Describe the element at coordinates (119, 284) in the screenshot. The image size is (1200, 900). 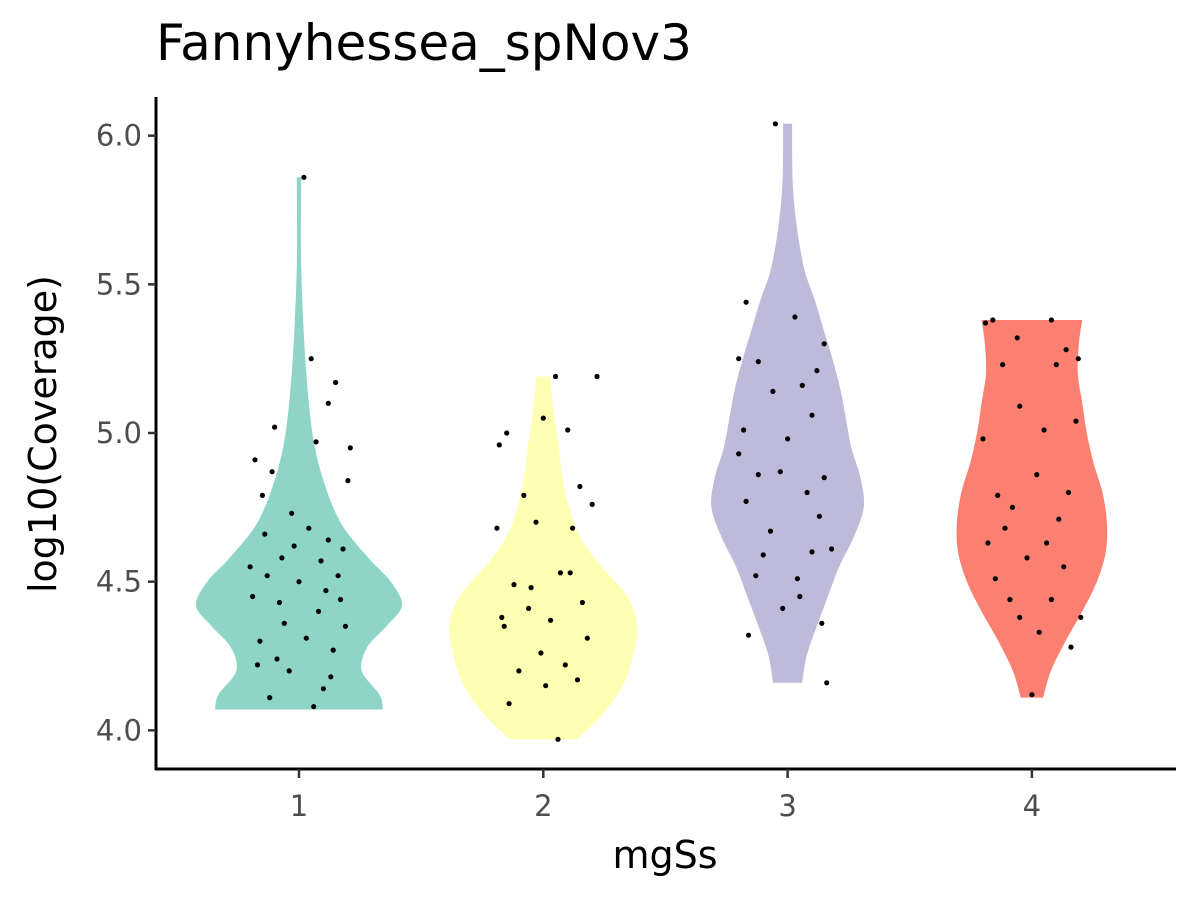
I see `y-tick-label: 5.5` at that location.